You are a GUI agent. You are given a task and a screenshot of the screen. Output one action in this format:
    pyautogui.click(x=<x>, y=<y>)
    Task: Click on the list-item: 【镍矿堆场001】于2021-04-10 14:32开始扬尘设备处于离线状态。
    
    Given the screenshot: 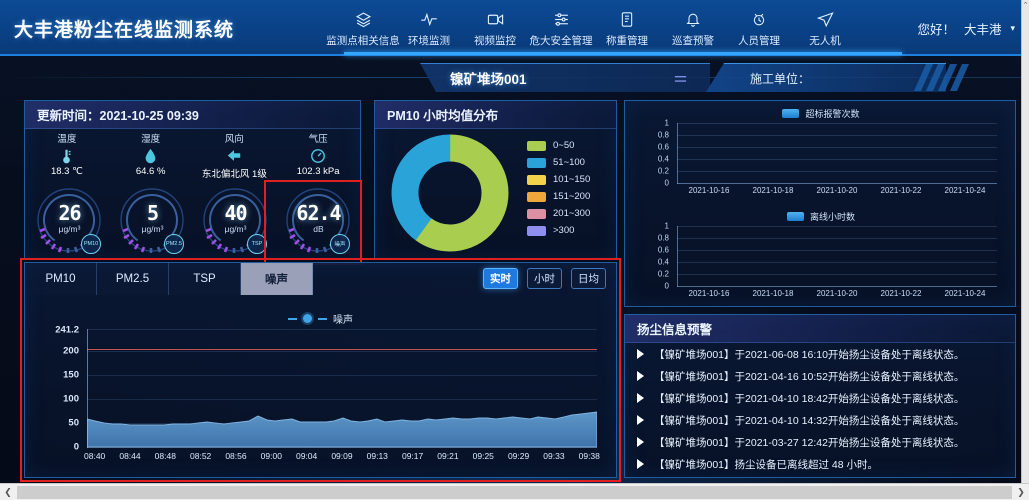 What is the action you would take?
    pyautogui.click(x=821, y=420)
    